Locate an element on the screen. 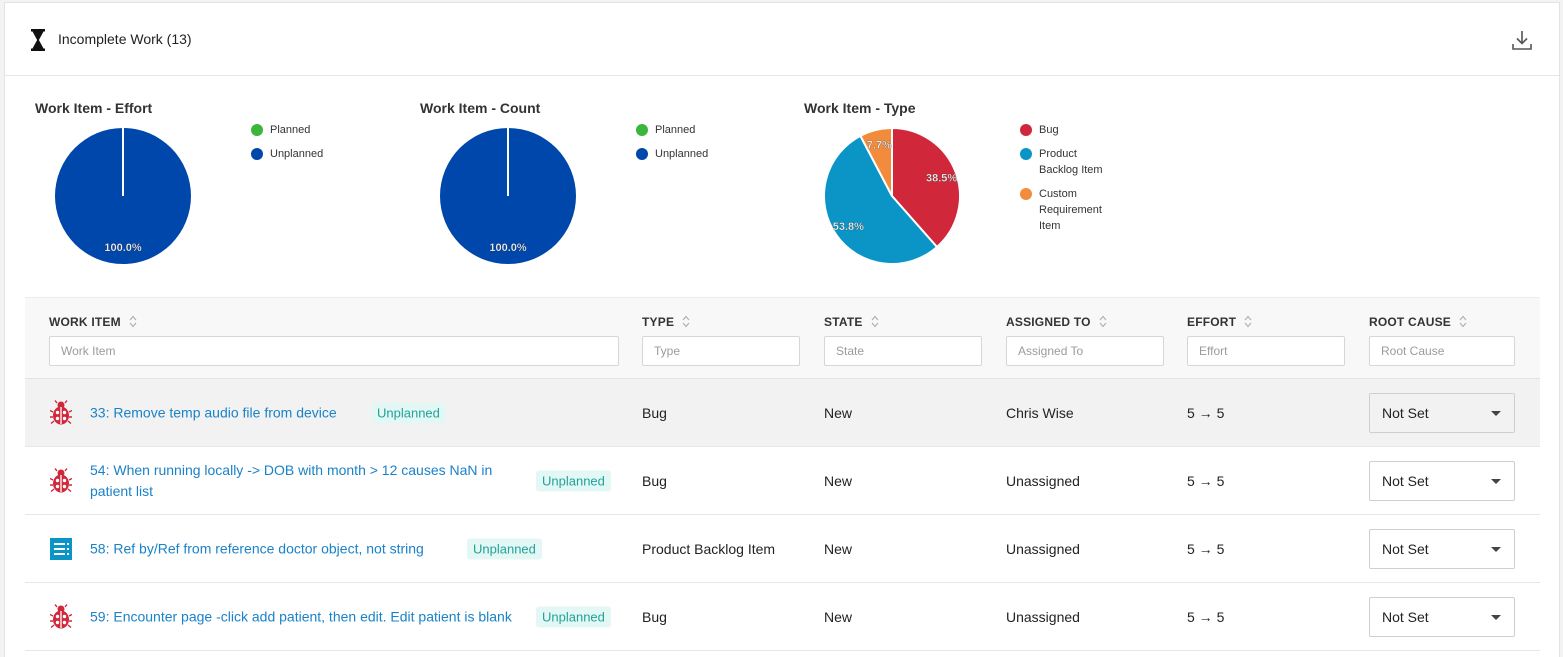 This screenshot has height=657, width=1563. column-header-assigned-to: ASSIGNED TO is located at coordinates (1056, 322).